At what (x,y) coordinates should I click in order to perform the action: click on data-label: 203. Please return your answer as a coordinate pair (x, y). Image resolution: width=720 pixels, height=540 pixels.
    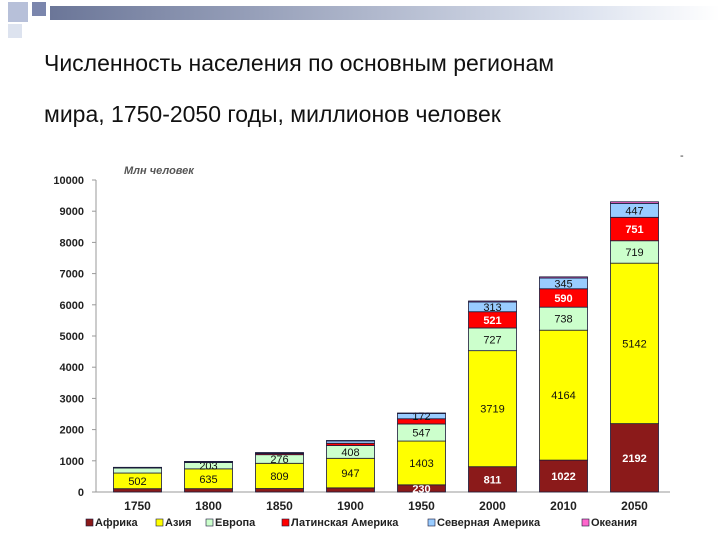
    Looking at the image, I should click on (208, 467).